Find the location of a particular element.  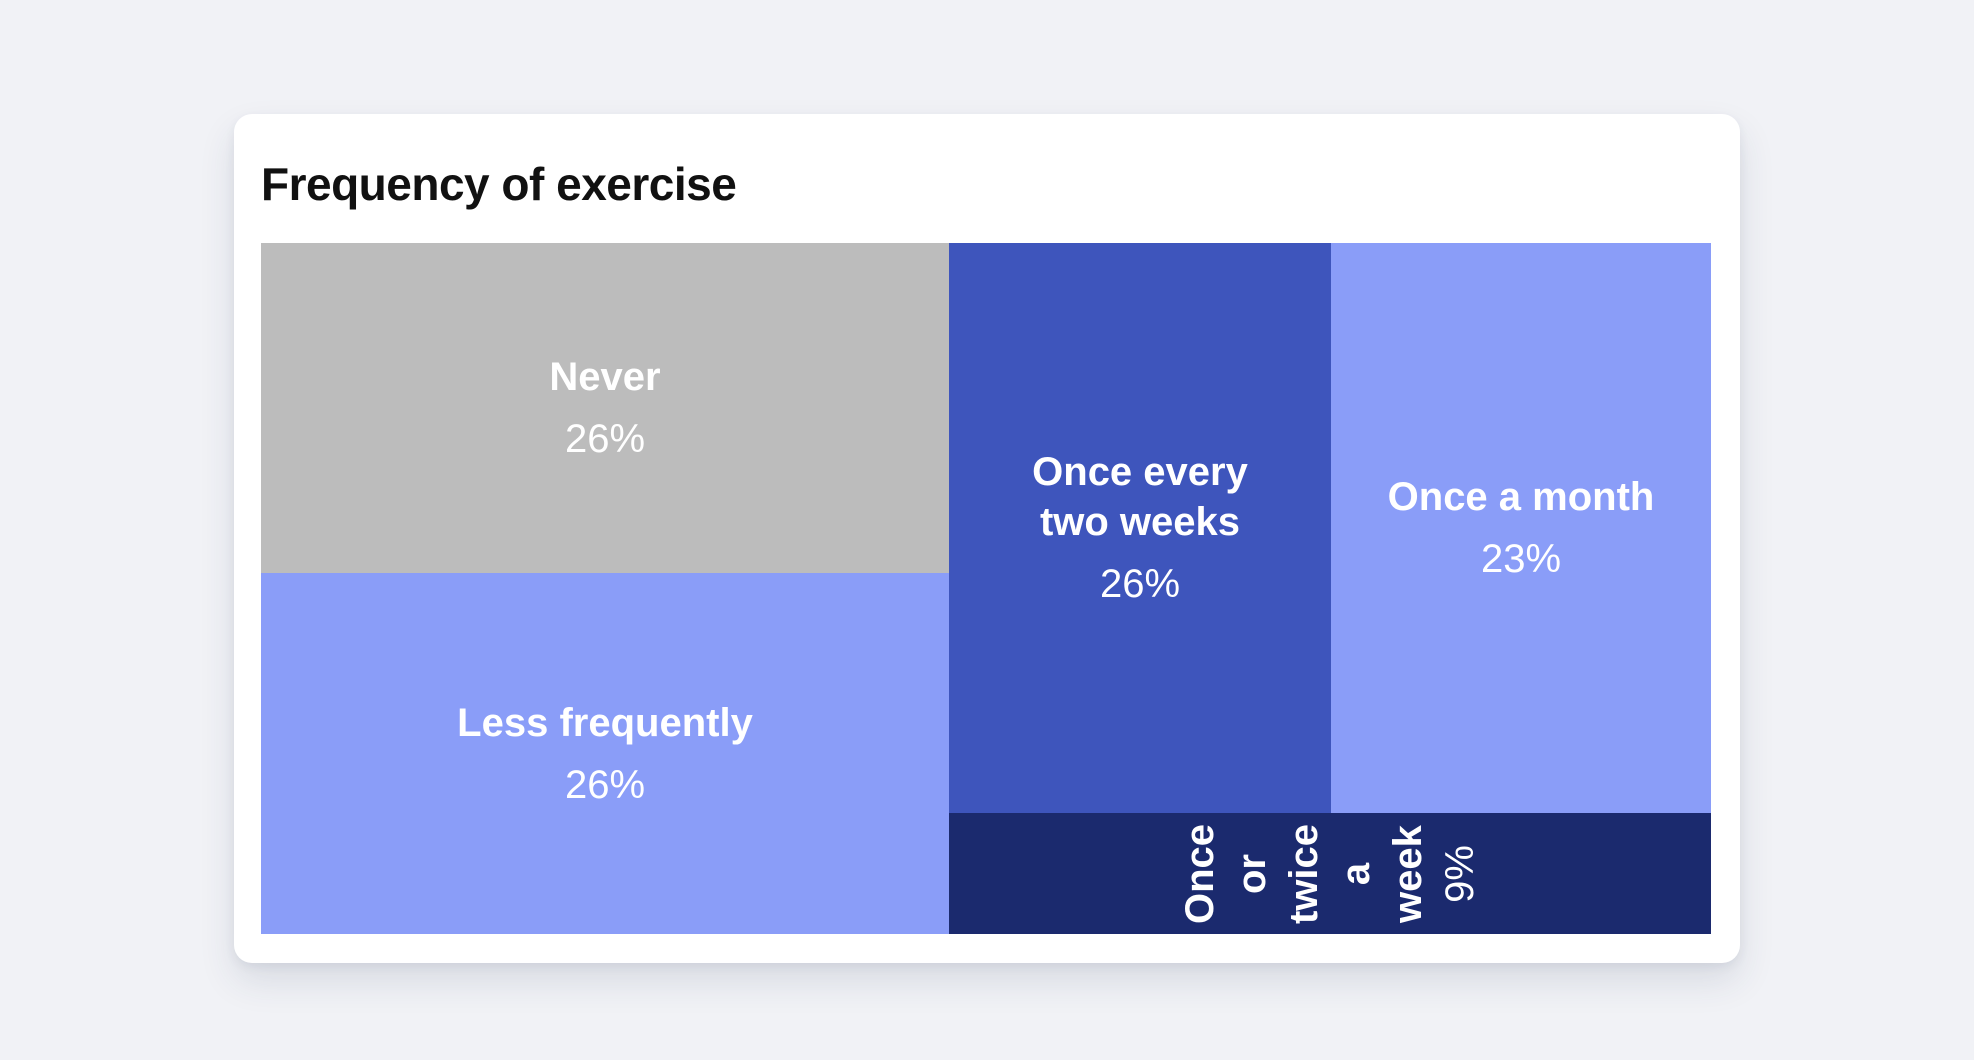

treemap-cell-once-every-two-weeks: Once every two weeks 26% is located at coordinates (1140, 528).